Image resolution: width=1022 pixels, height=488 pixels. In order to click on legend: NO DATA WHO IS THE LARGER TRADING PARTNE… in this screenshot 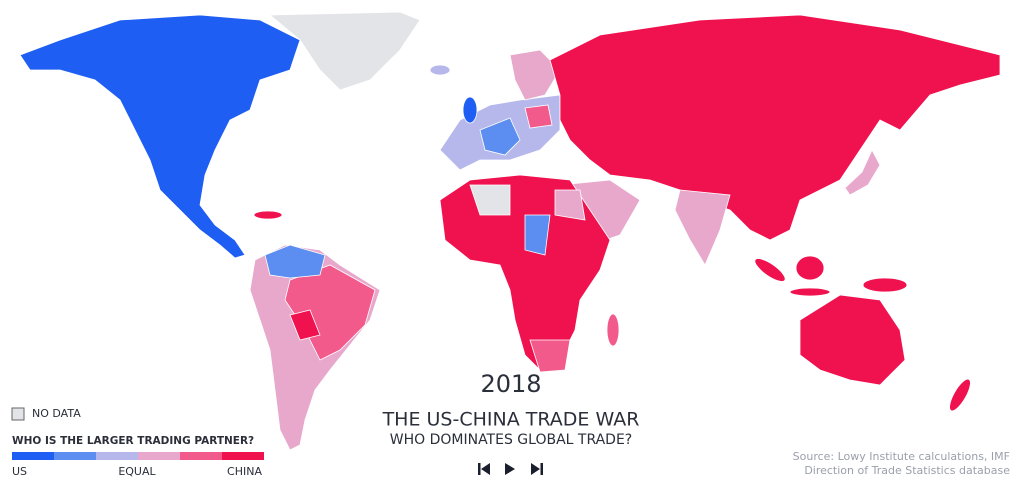, I will do `click(137, 442)`.